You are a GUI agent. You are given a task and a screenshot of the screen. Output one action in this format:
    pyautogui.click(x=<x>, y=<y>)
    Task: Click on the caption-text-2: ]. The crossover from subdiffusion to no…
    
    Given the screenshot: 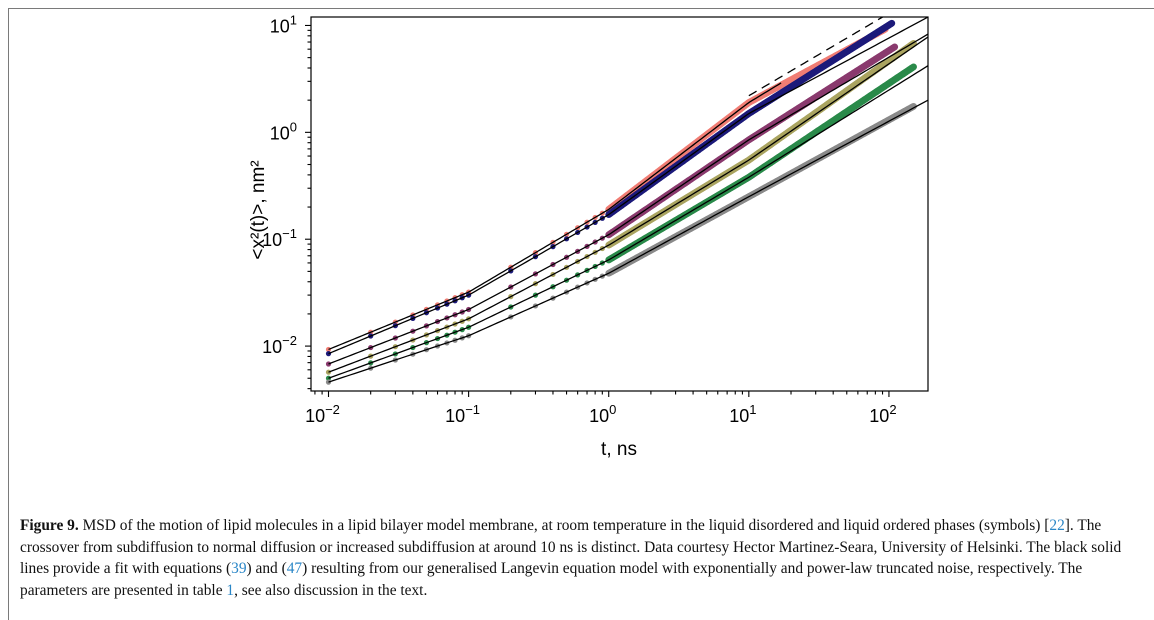 What is the action you would take?
    pyautogui.click(x=571, y=547)
    